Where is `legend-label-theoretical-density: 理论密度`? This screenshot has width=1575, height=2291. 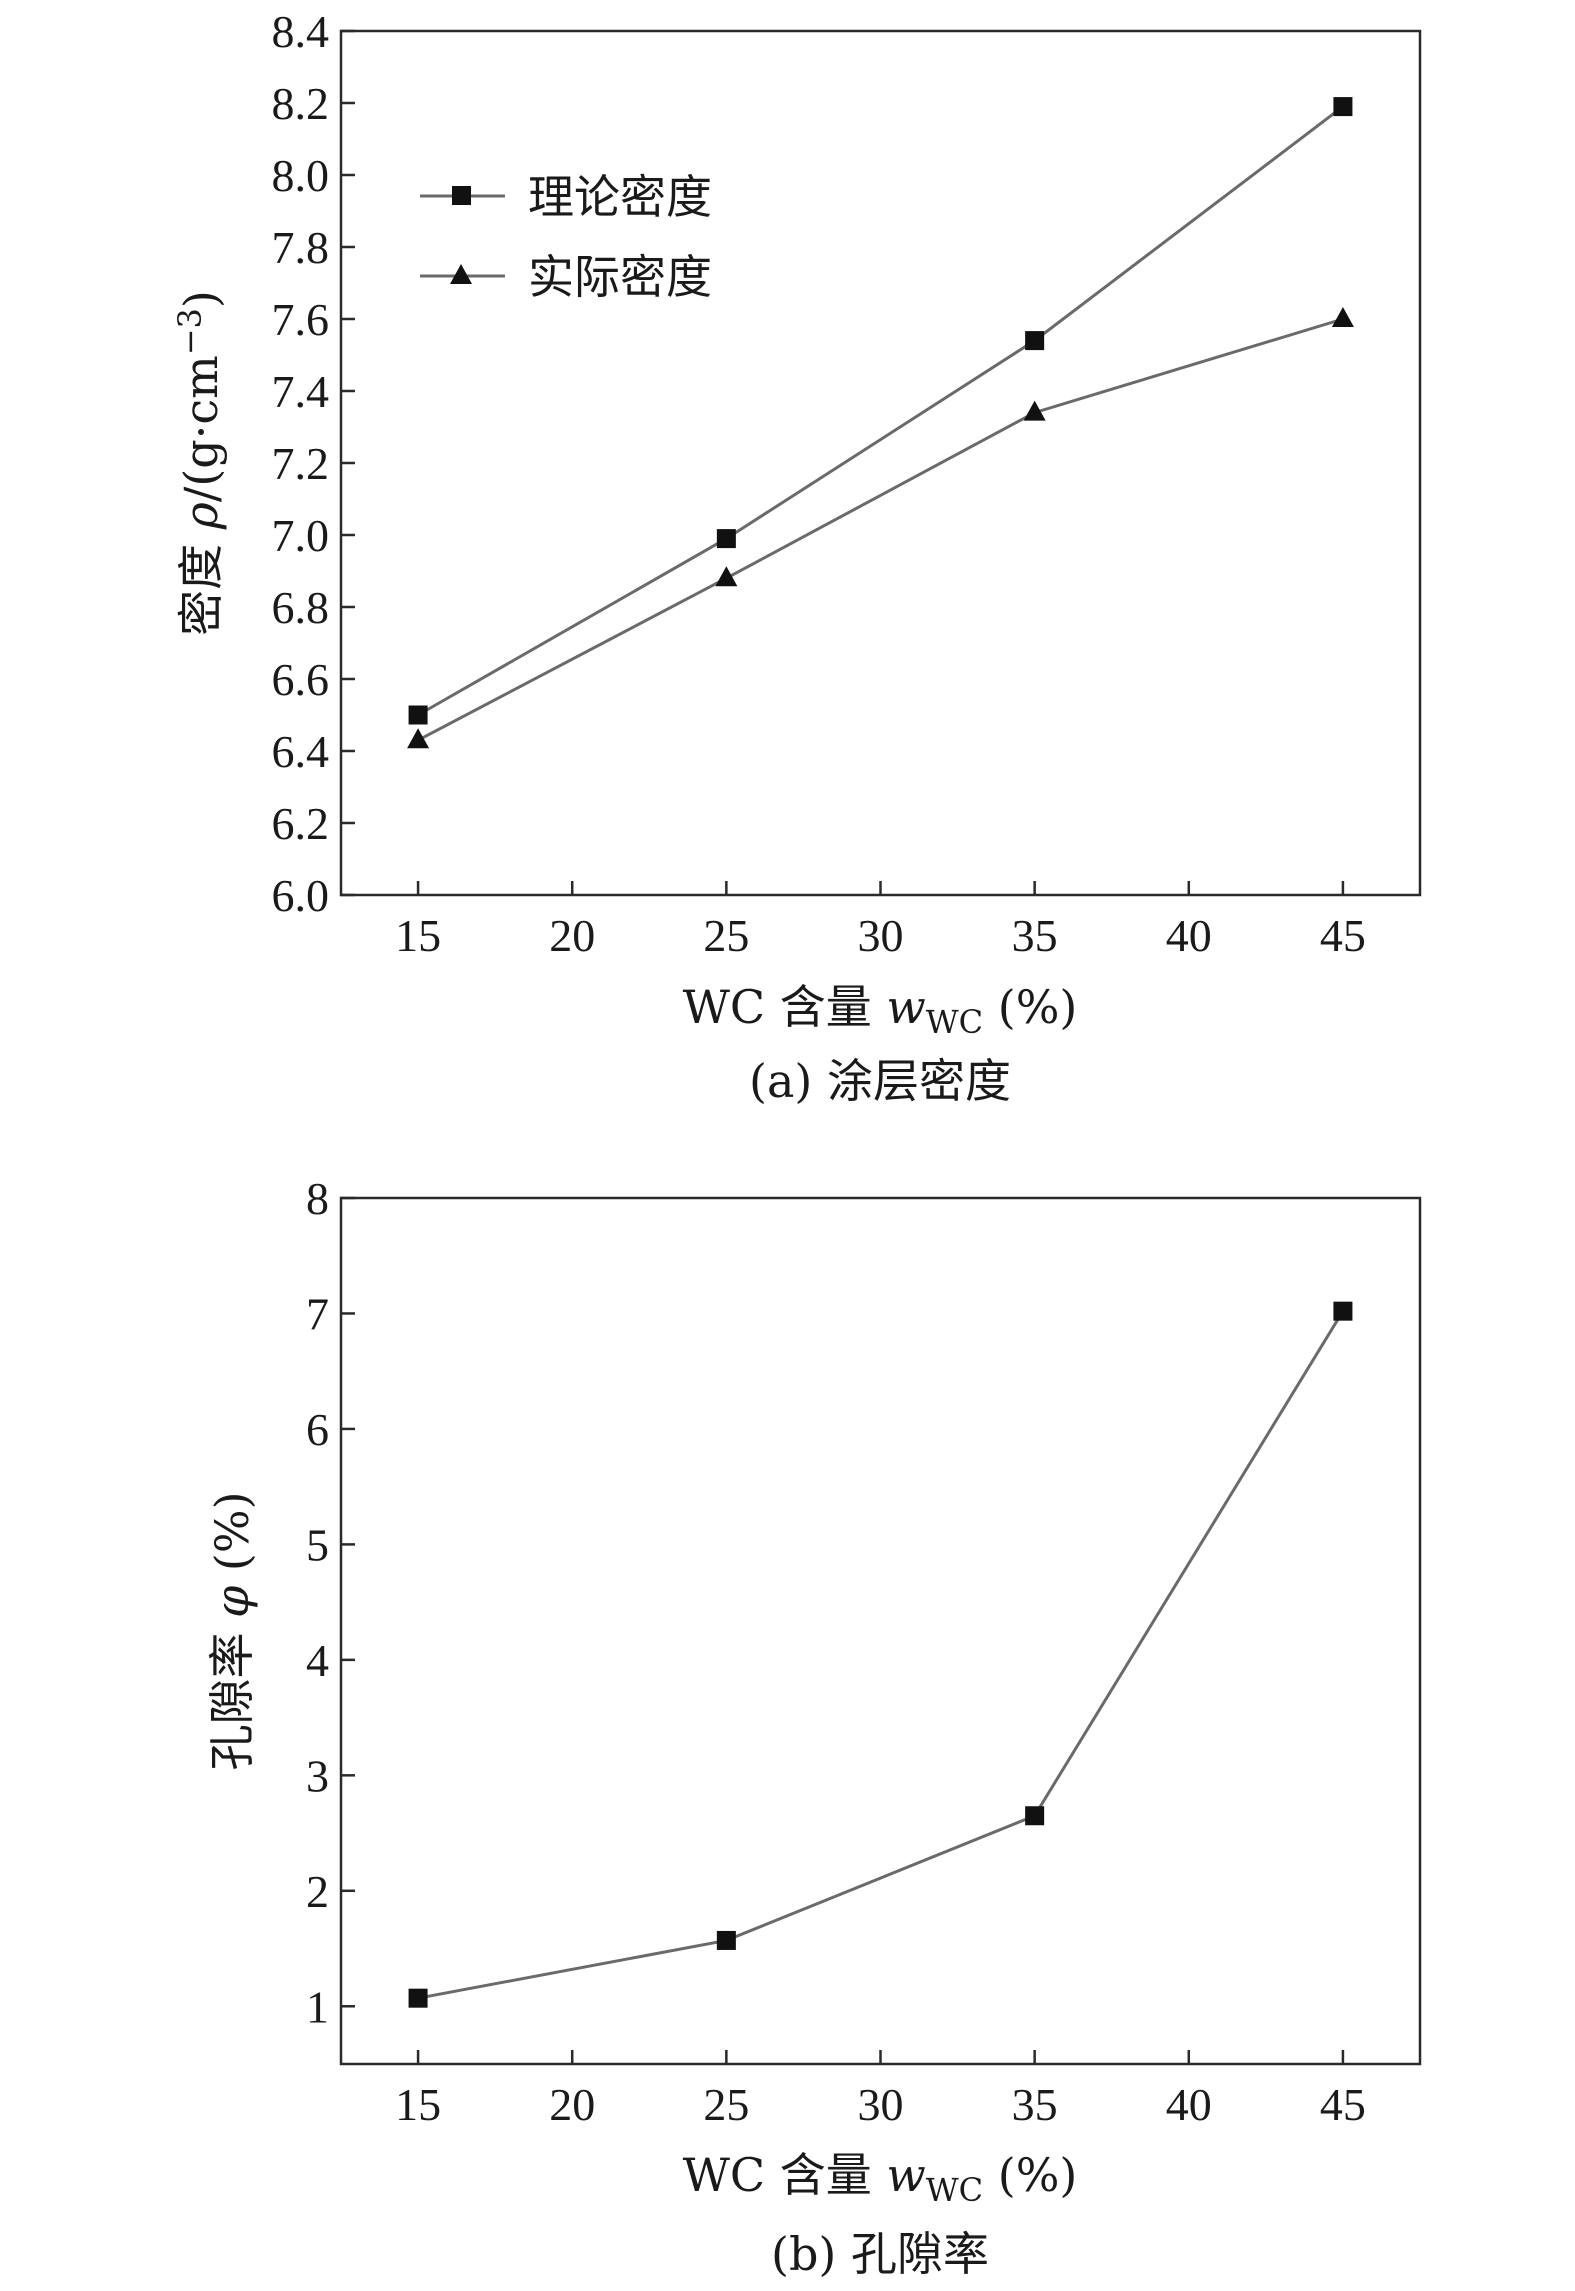
legend-label-theoretical-density: 理论密度 is located at coordinates (620, 197).